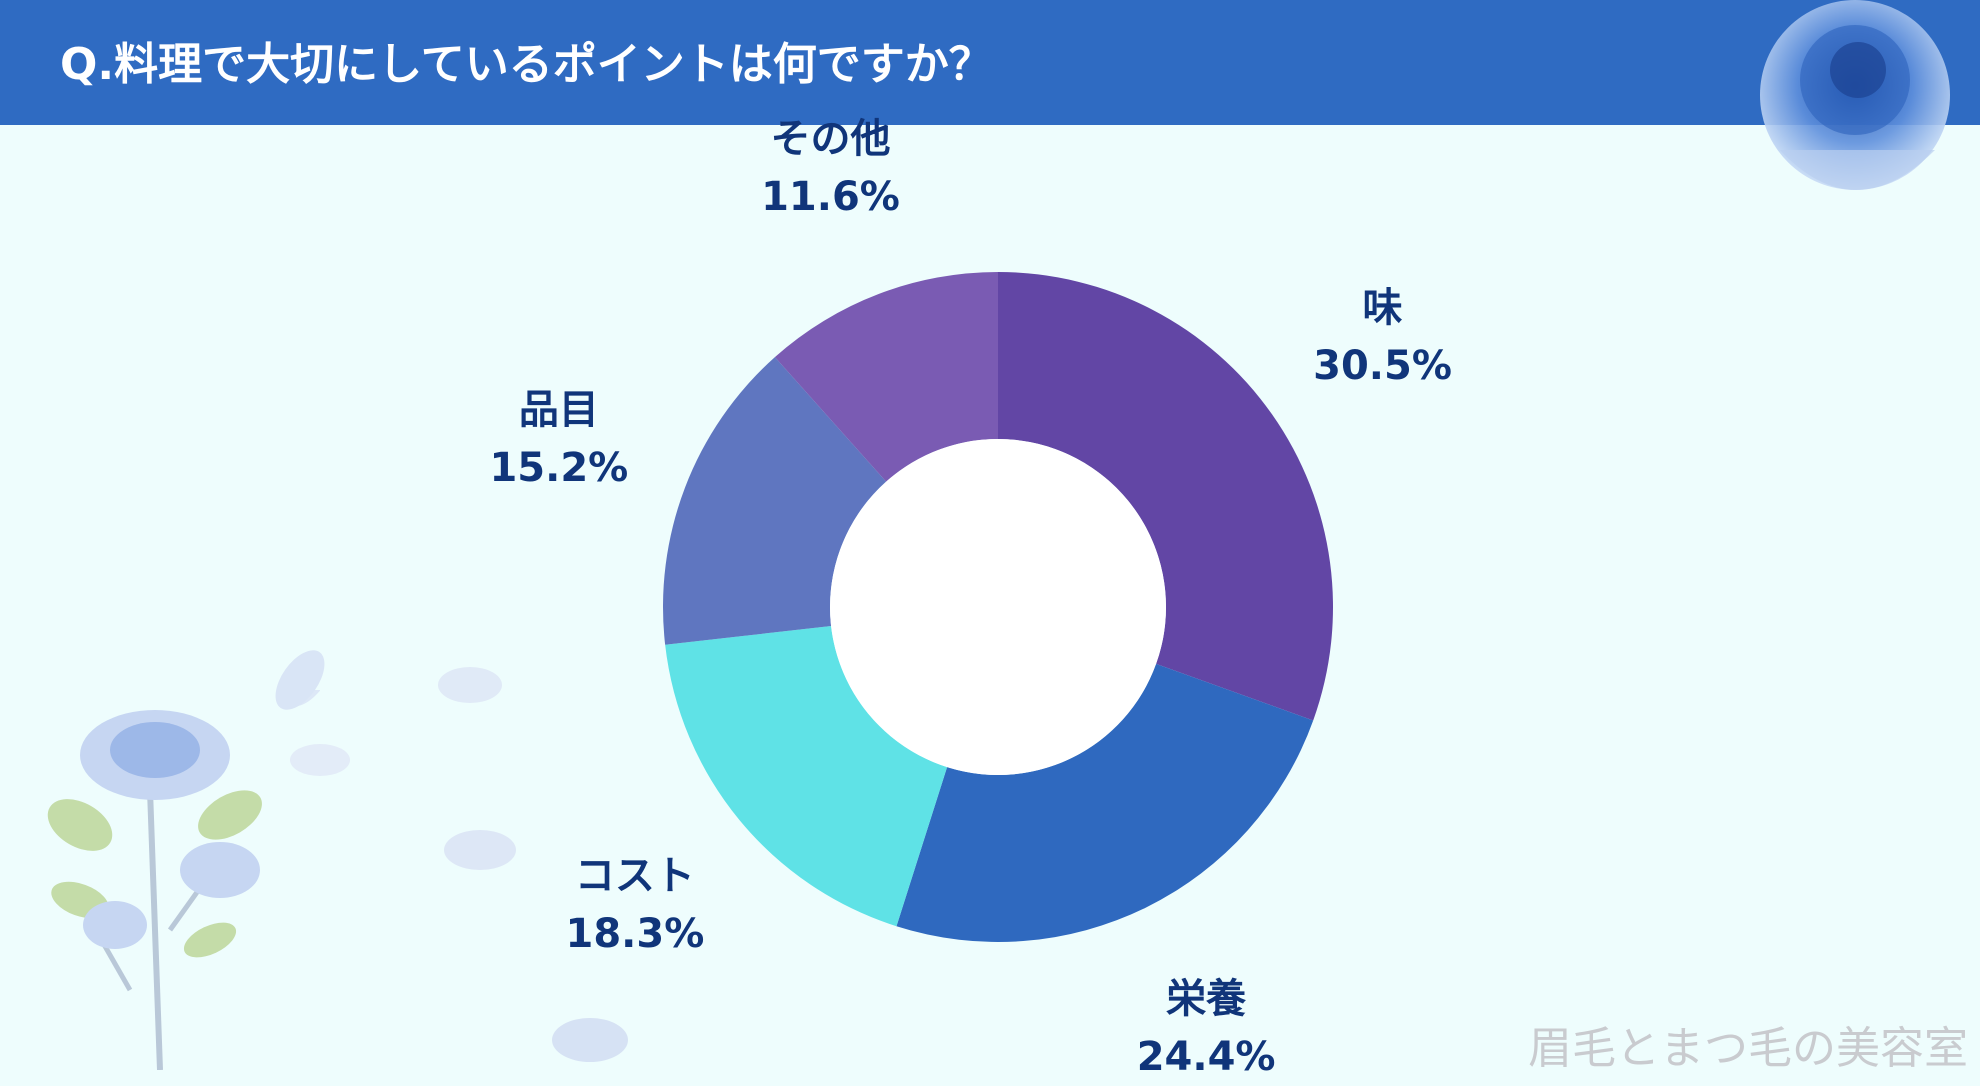 The width and height of the screenshot is (1980, 1086). What do you see at coordinates (830, 138) in the screenshot?
I see `label-category: その他` at bounding box center [830, 138].